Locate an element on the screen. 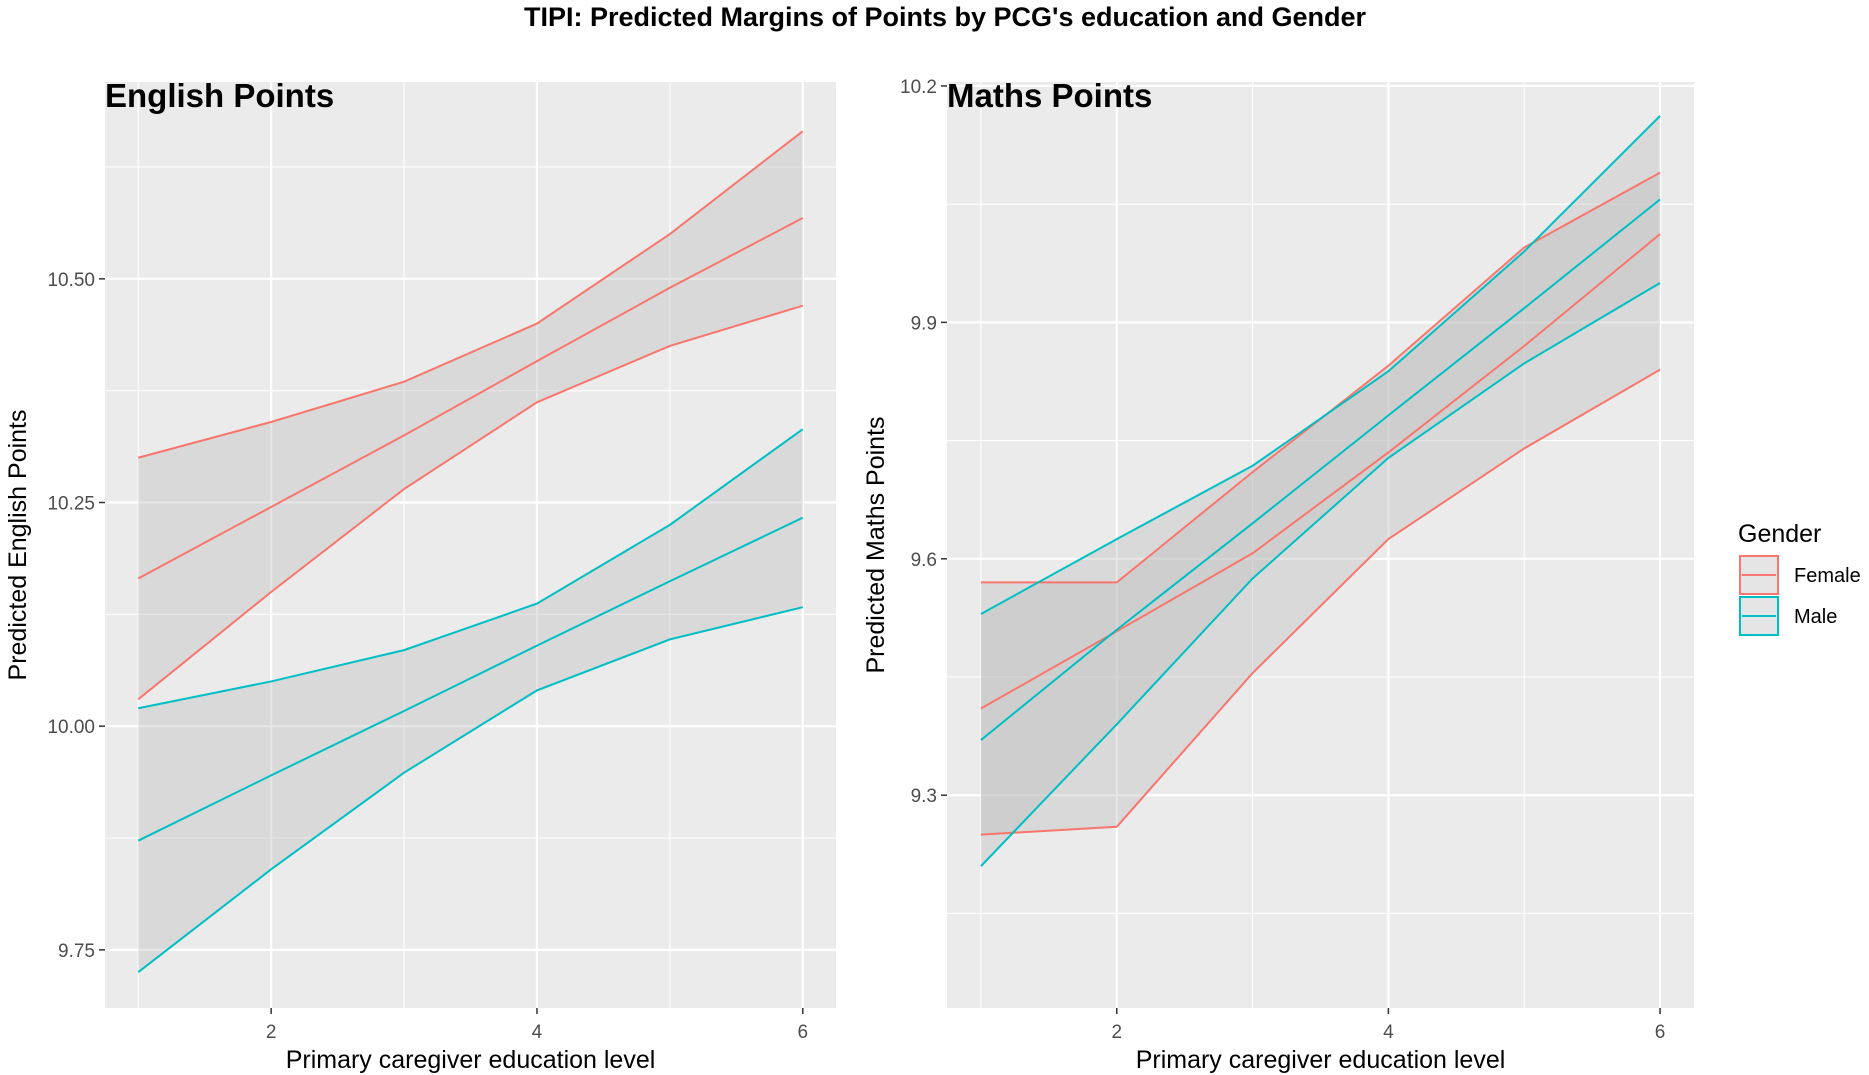 This screenshot has height=1075, width=1869. english-y-axis-title: Predicted English Points is located at coordinates (18, 545).